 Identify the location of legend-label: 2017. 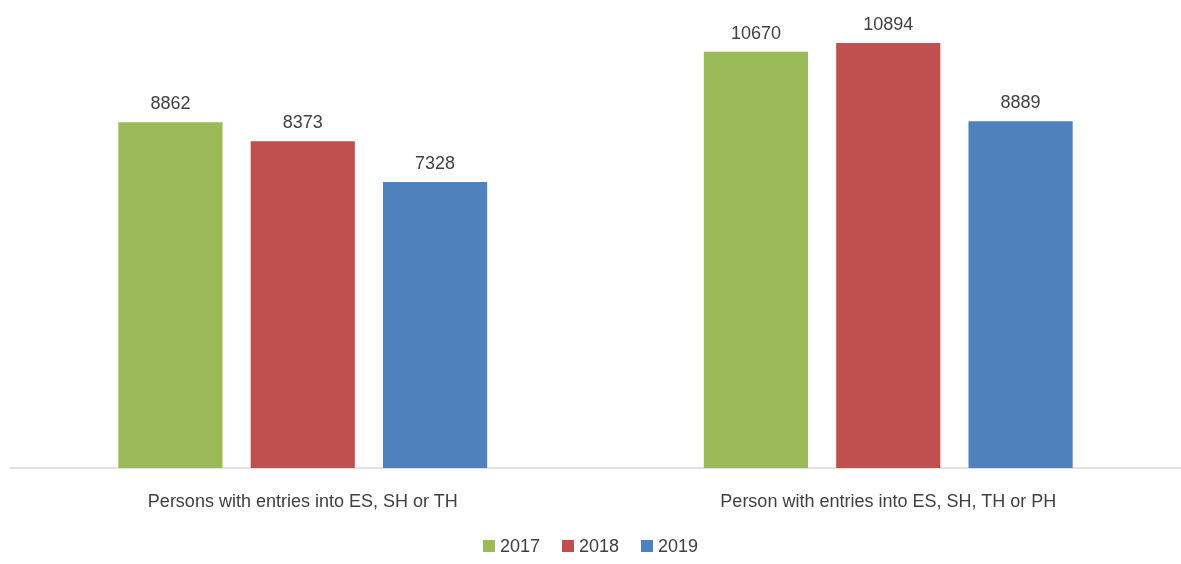
(519, 546).